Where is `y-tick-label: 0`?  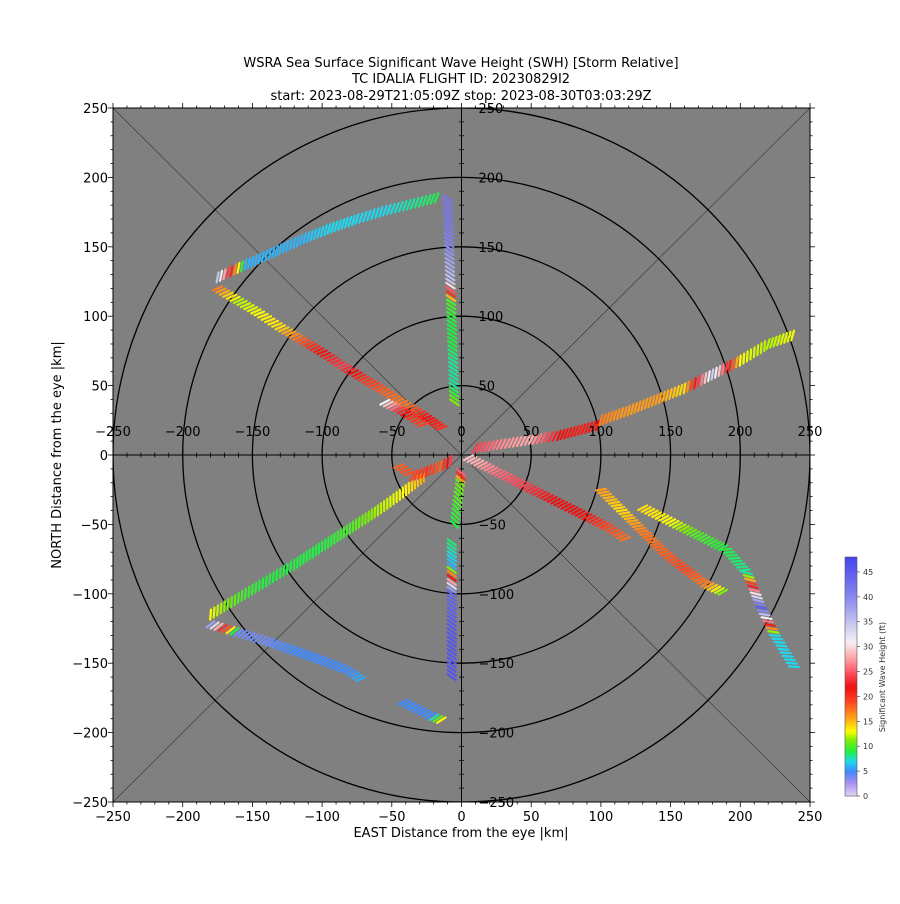 y-tick-label: 0 is located at coordinates (104, 456).